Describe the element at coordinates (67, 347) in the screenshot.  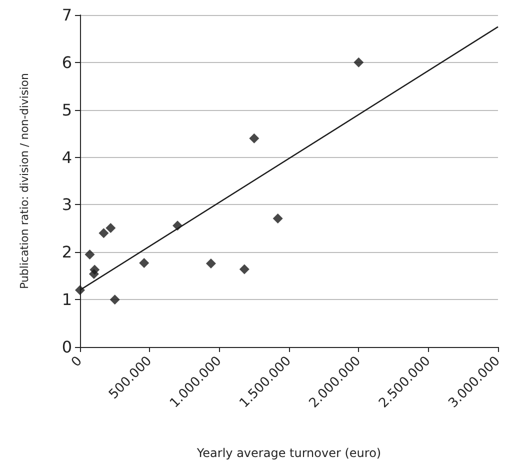
I see `y-tick-label: 0` at that location.